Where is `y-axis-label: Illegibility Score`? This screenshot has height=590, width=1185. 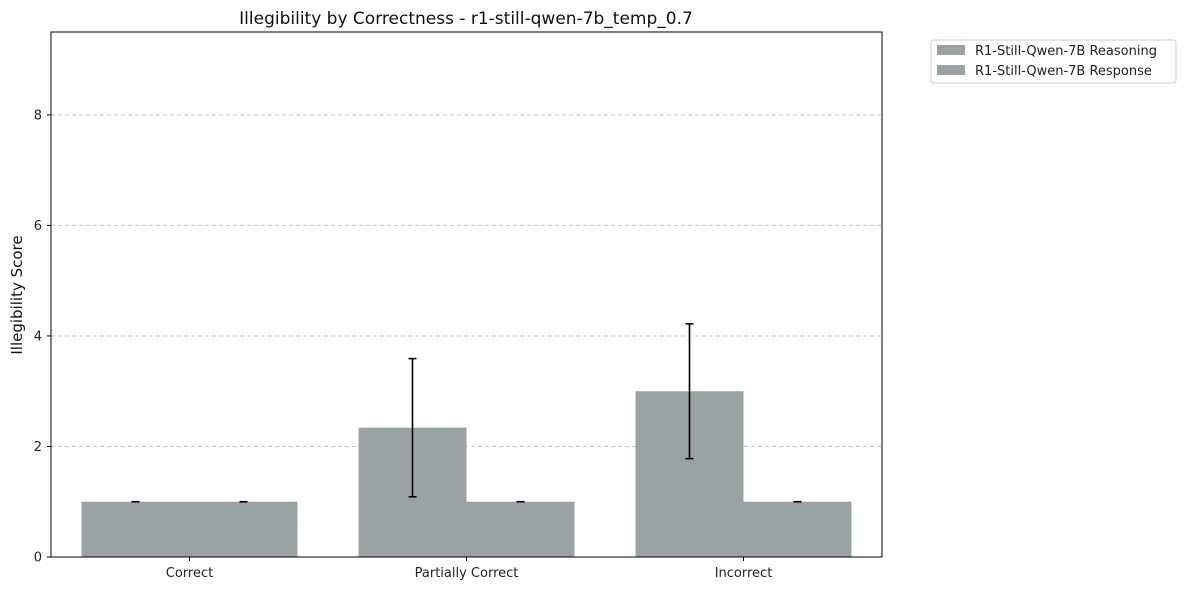
y-axis-label: Illegibility Score is located at coordinates (17, 294).